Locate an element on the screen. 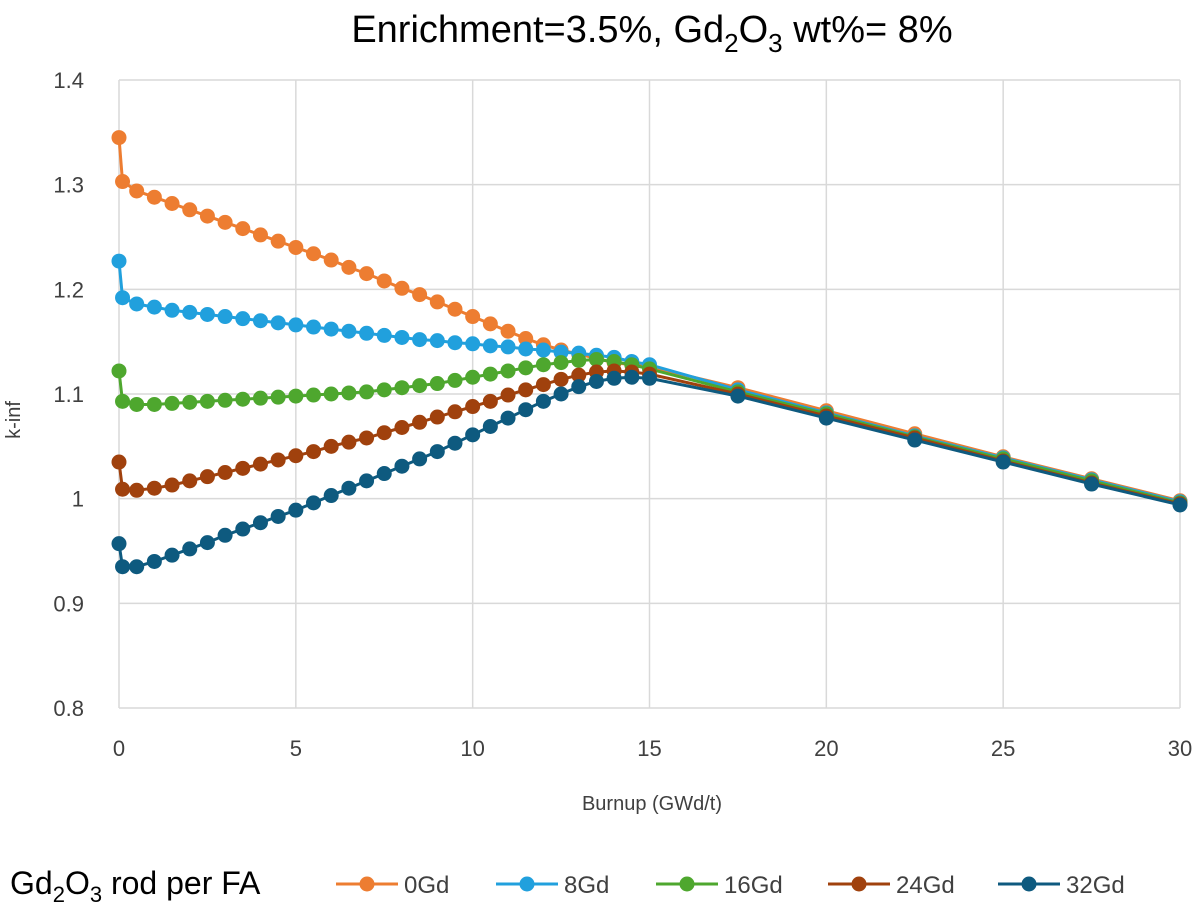 This screenshot has height=914, width=1200. x-tick-label: 5 is located at coordinates (296, 748).